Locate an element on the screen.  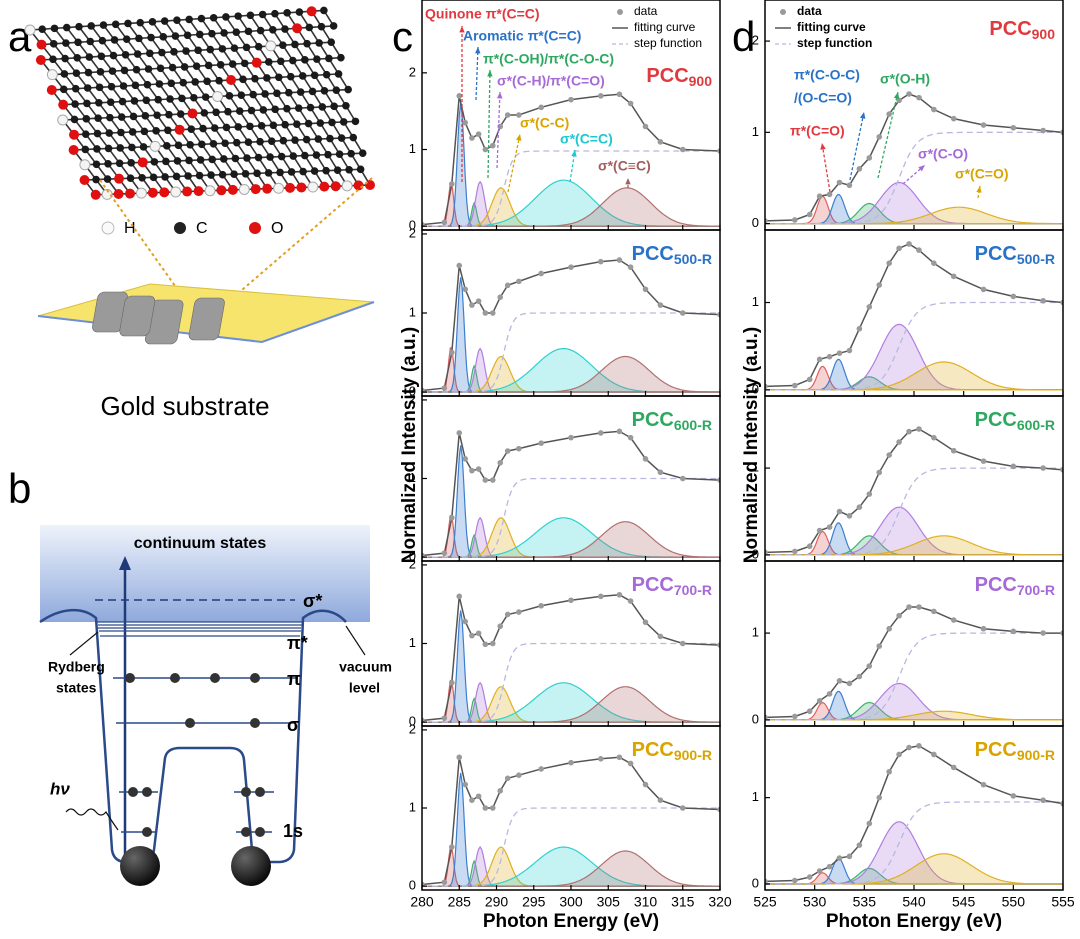
sample-label: PCC700-R is located at coordinates (1015, 585).